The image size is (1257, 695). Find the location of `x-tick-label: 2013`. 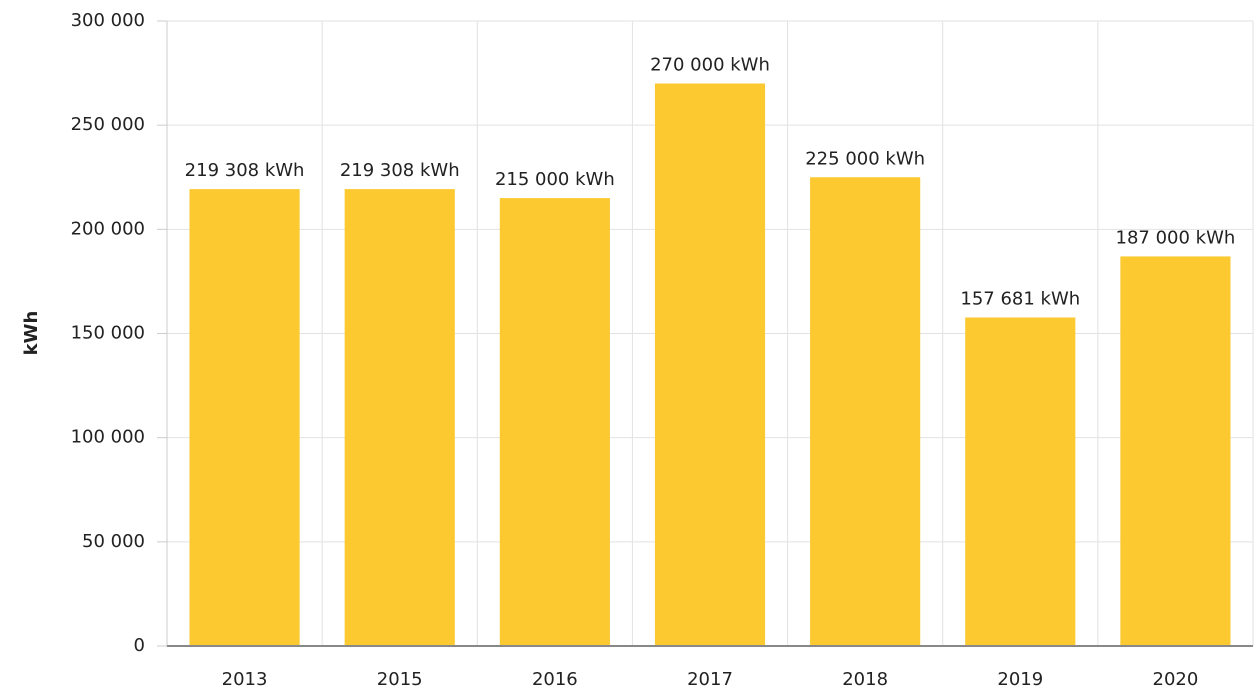

x-tick-label: 2013 is located at coordinates (245, 679).